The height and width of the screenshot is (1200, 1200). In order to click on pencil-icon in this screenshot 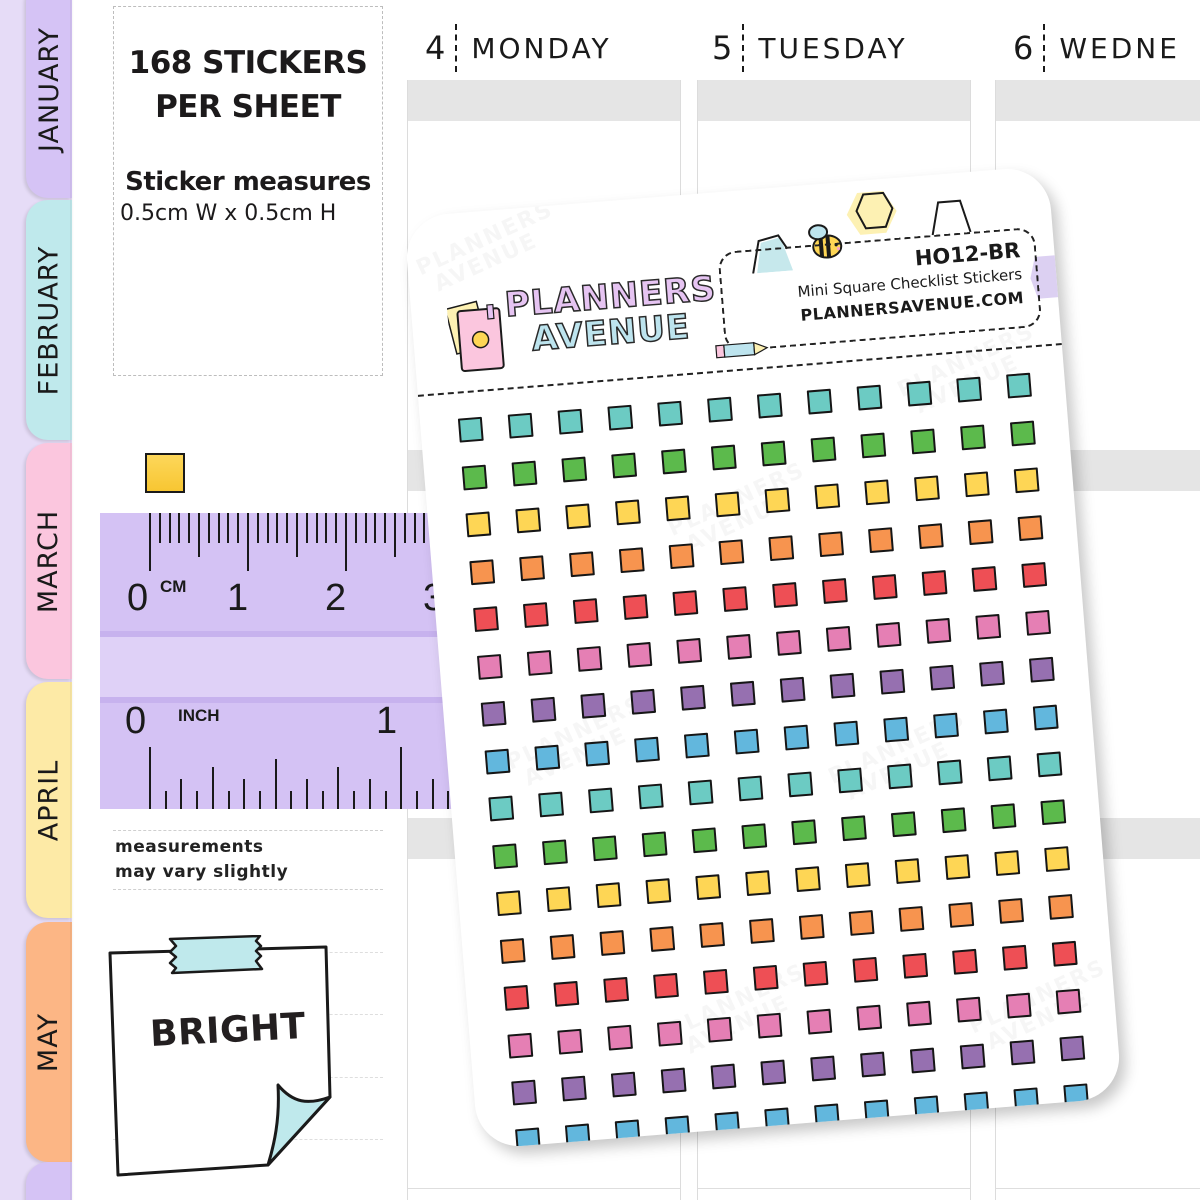, I will do `click(742, 350)`.